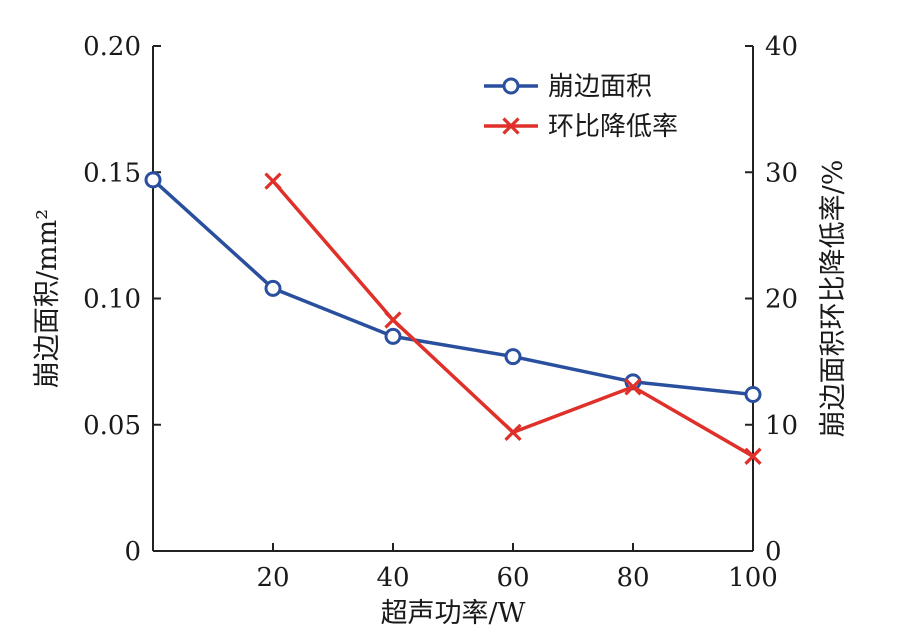 Image resolution: width=904 pixels, height=643 pixels. What do you see at coordinates (511, 126) in the screenshot?
I see `legend-marker-x` at bounding box center [511, 126].